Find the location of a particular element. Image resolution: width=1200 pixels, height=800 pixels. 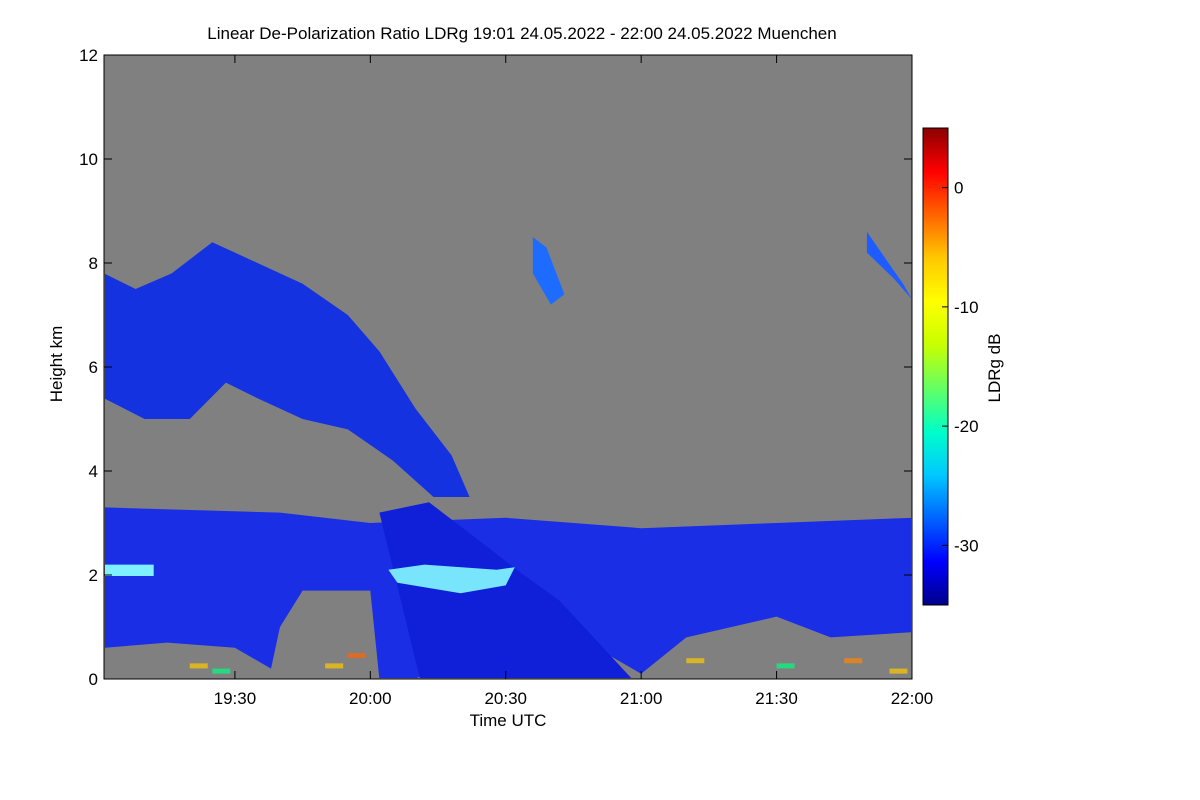

y-tick-label: 0 is located at coordinates (93, 679).